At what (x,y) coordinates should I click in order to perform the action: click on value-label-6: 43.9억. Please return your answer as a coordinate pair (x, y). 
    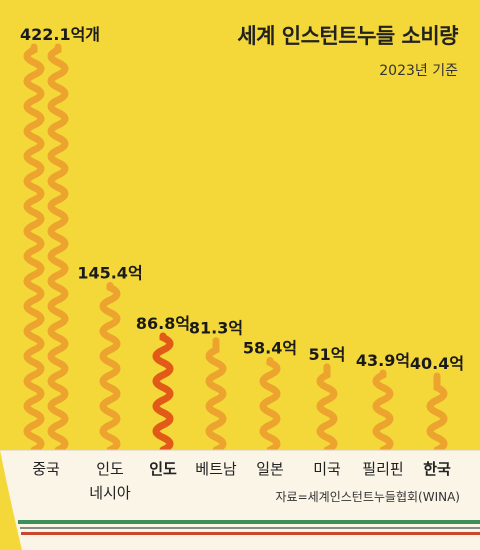
    Looking at the image, I should click on (383, 360).